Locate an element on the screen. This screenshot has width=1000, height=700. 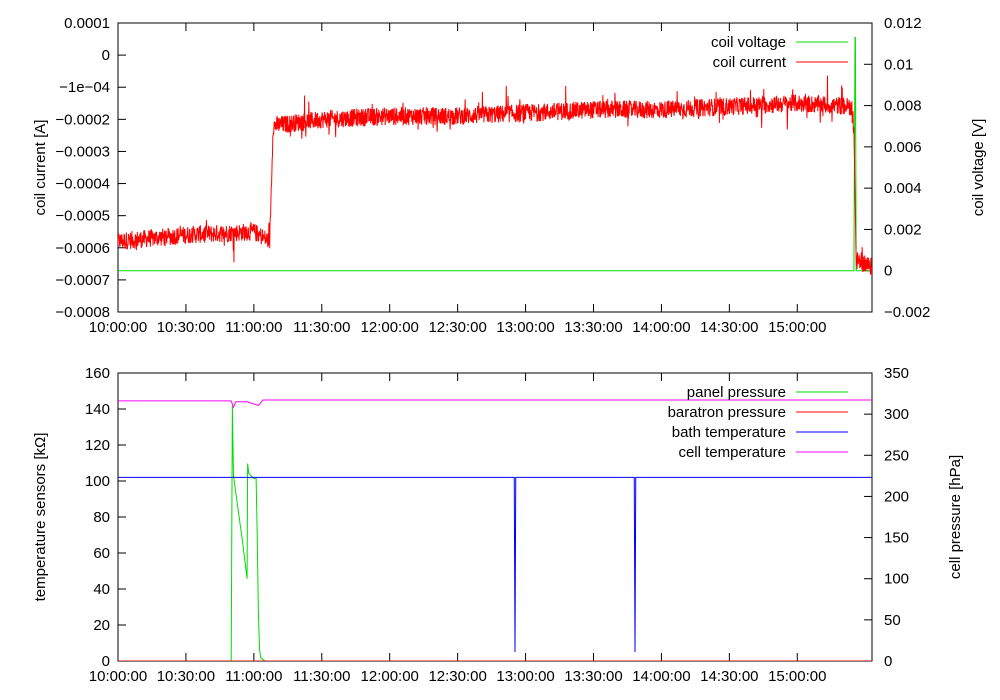
y-axis-label: coil current [A] is located at coordinates (40, 168).